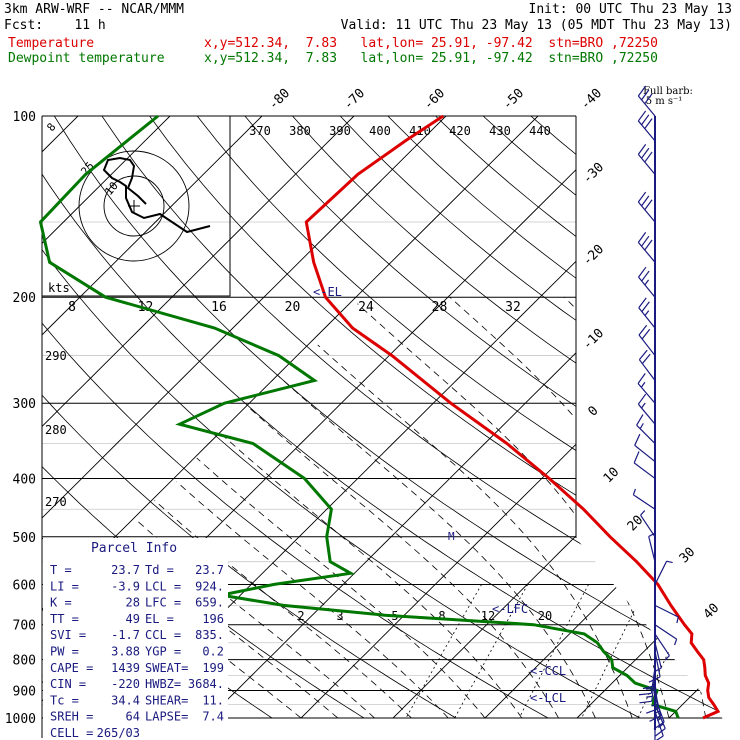 Image resolution: width=740 pixels, height=740 pixels. What do you see at coordinates (64, 586) in the screenshot?
I see `parcel-info-key: LI =` at bounding box center [64, 586].